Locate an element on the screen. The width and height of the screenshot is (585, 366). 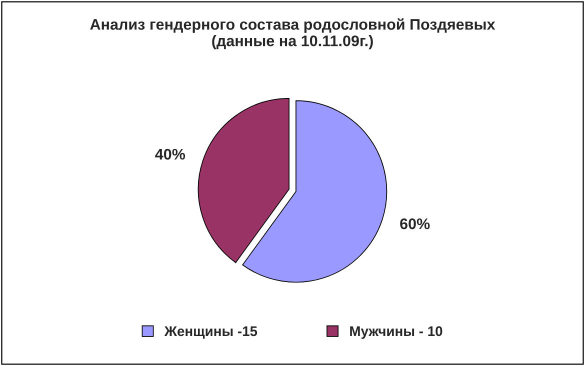
legend-label: Мужчины - 10 is located at coordinates (396, 332).